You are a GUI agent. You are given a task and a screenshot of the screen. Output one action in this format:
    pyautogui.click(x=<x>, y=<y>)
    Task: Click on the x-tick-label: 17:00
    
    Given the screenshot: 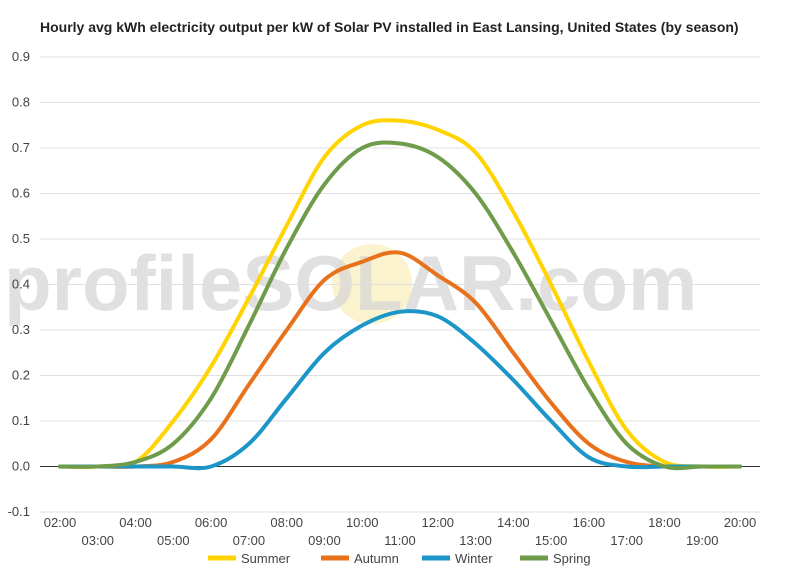 What is the action you would take?
    pyautogui.click(x=626, y=540)
    